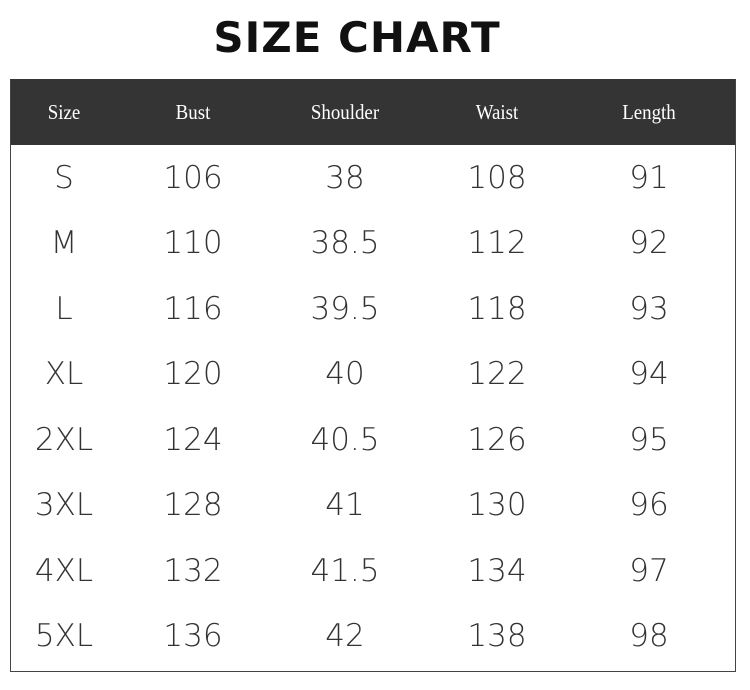  I want to click on cell-bust: 136, so click(193, 636).